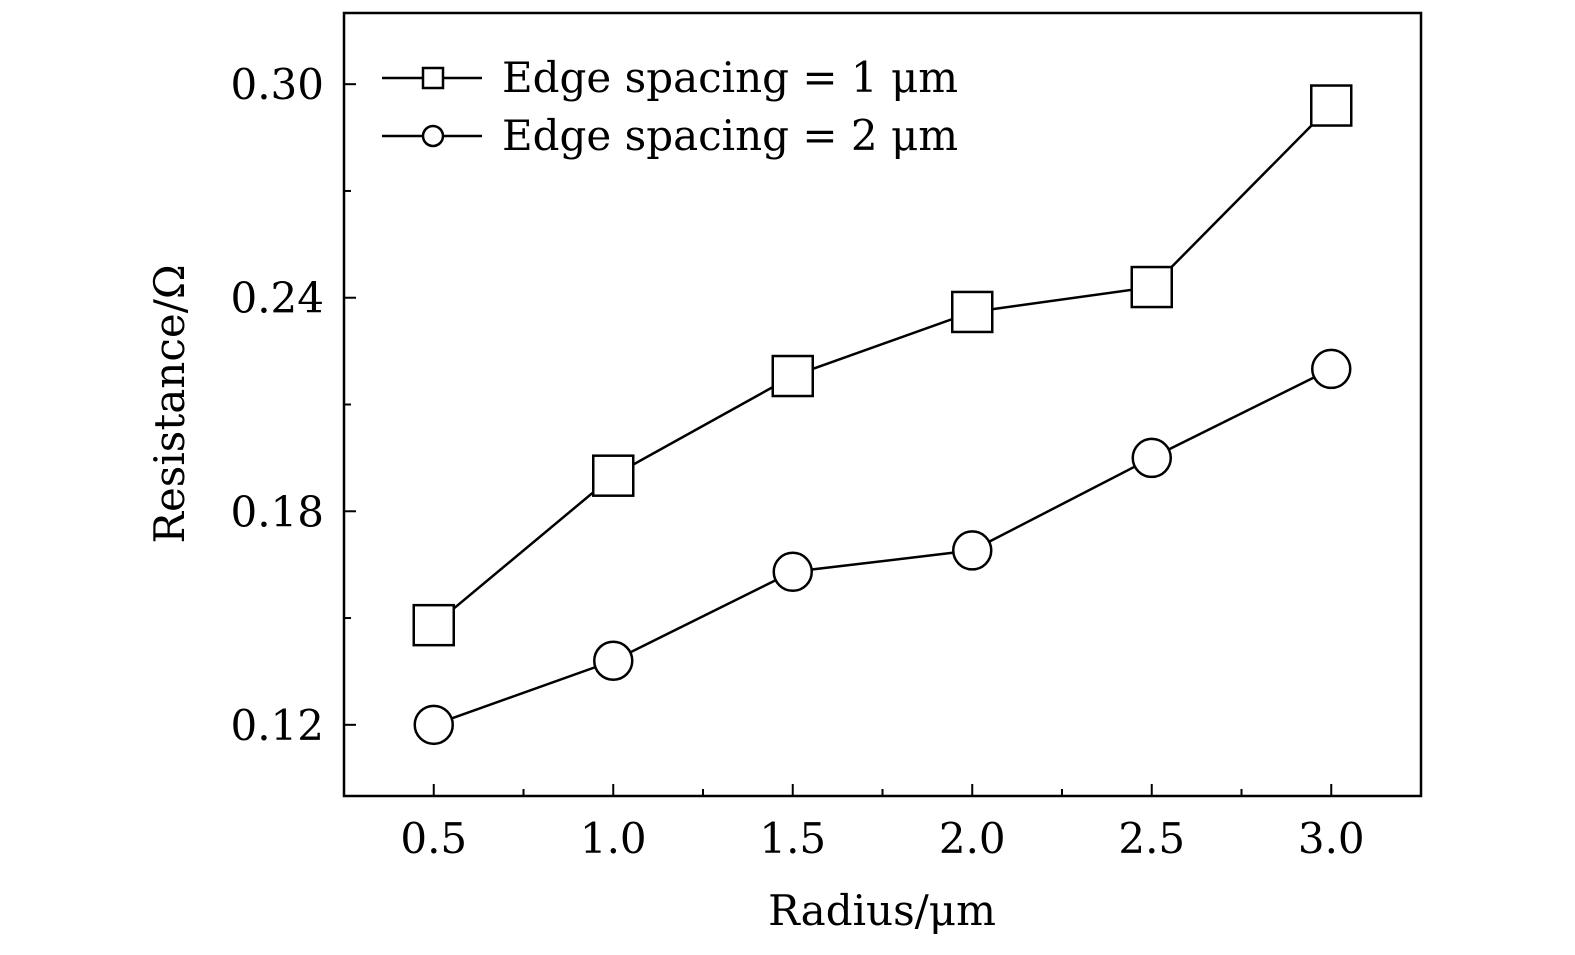  Describe the element at coordinates (277, 298) in the screenshot. I see `y-tick-label: 0.24` at that location.